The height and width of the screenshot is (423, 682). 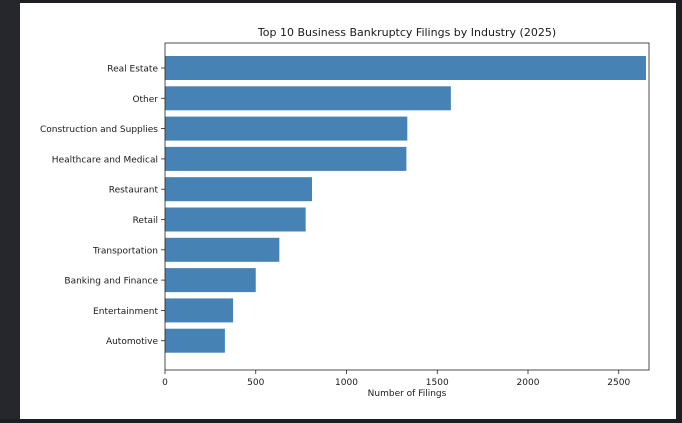 I want to click on right-window-strip, so click(x=679, y=209).